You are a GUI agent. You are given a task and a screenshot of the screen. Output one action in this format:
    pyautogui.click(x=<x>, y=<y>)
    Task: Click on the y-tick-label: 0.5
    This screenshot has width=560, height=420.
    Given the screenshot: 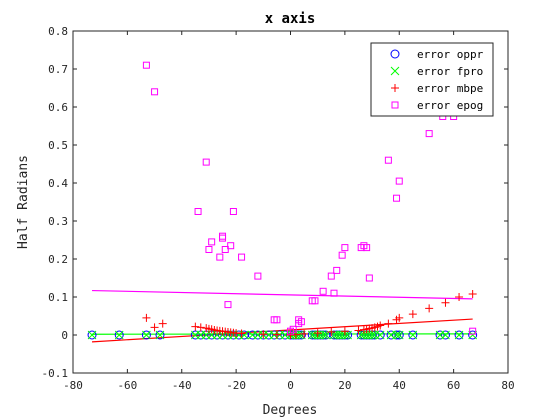 What is the action you would take?
    pyautogui.click(x=58, y=145)
    